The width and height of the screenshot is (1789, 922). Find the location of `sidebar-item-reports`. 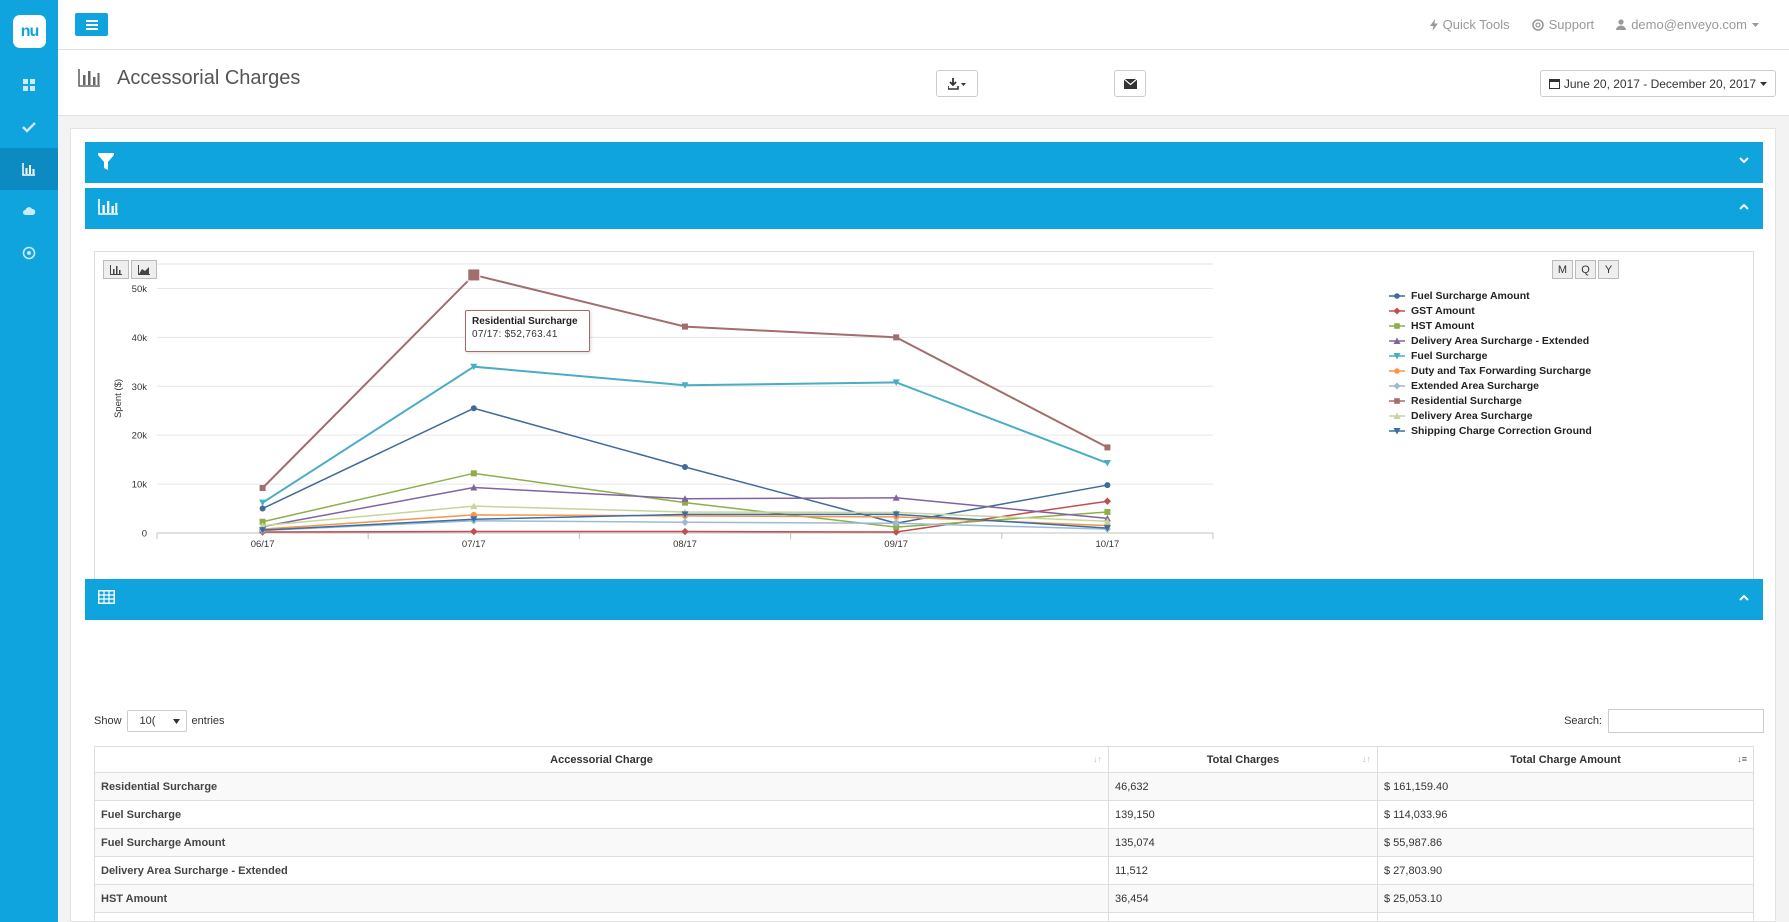

sidebar-item-reports is located at coordinates (29, 169).